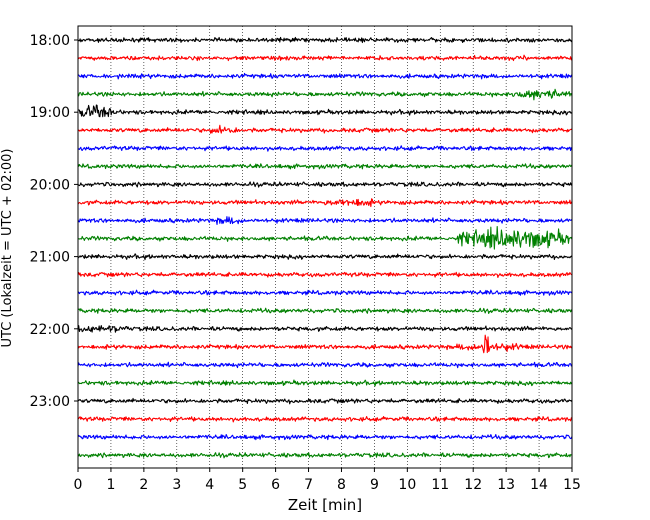 This screenshot has height=520, width=650. What do you see at coordinates (7, 248) in the screenshot?
I see `y-axis-label: UTC (Lokalzeit = UTC + 02:00)` at bounding box center [7, 248].